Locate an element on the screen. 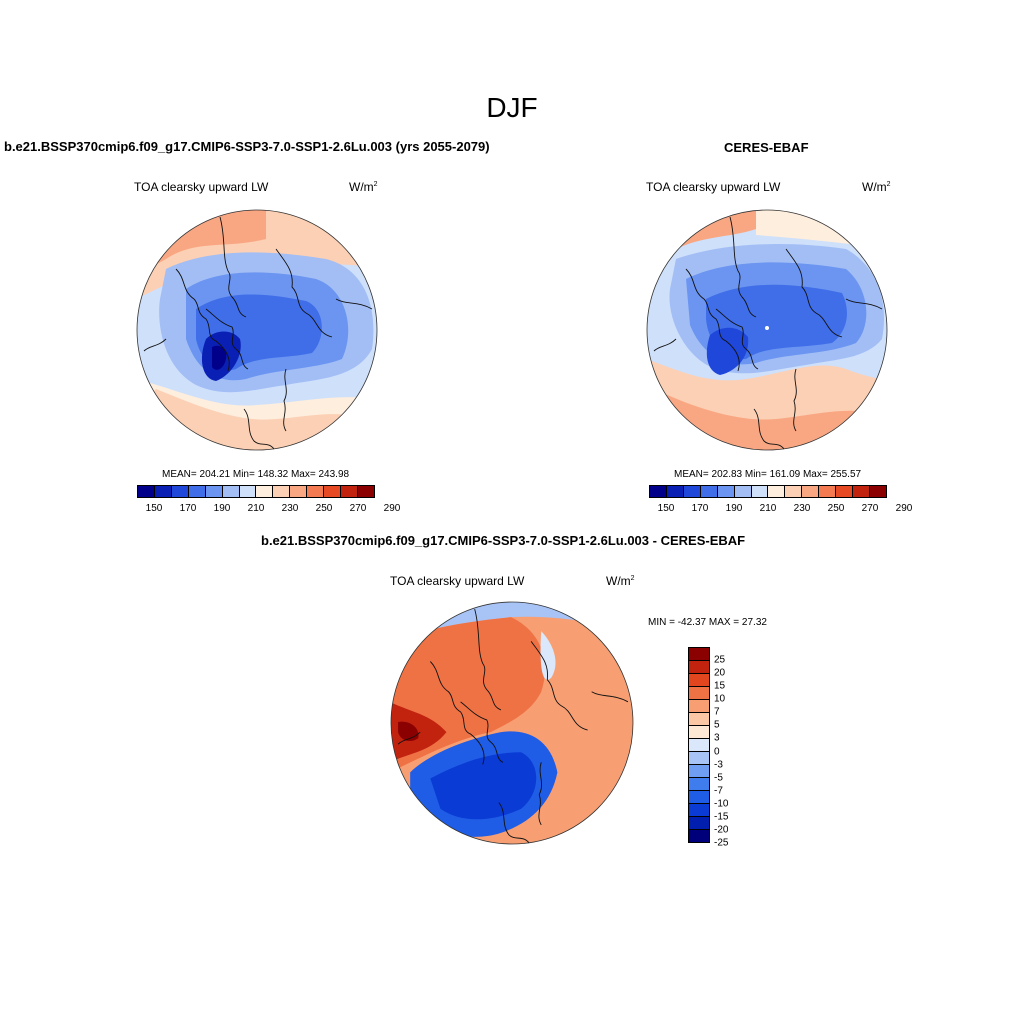 The image size is (1024, 1024). obs-colorbar is located at coordinates (768, 491).